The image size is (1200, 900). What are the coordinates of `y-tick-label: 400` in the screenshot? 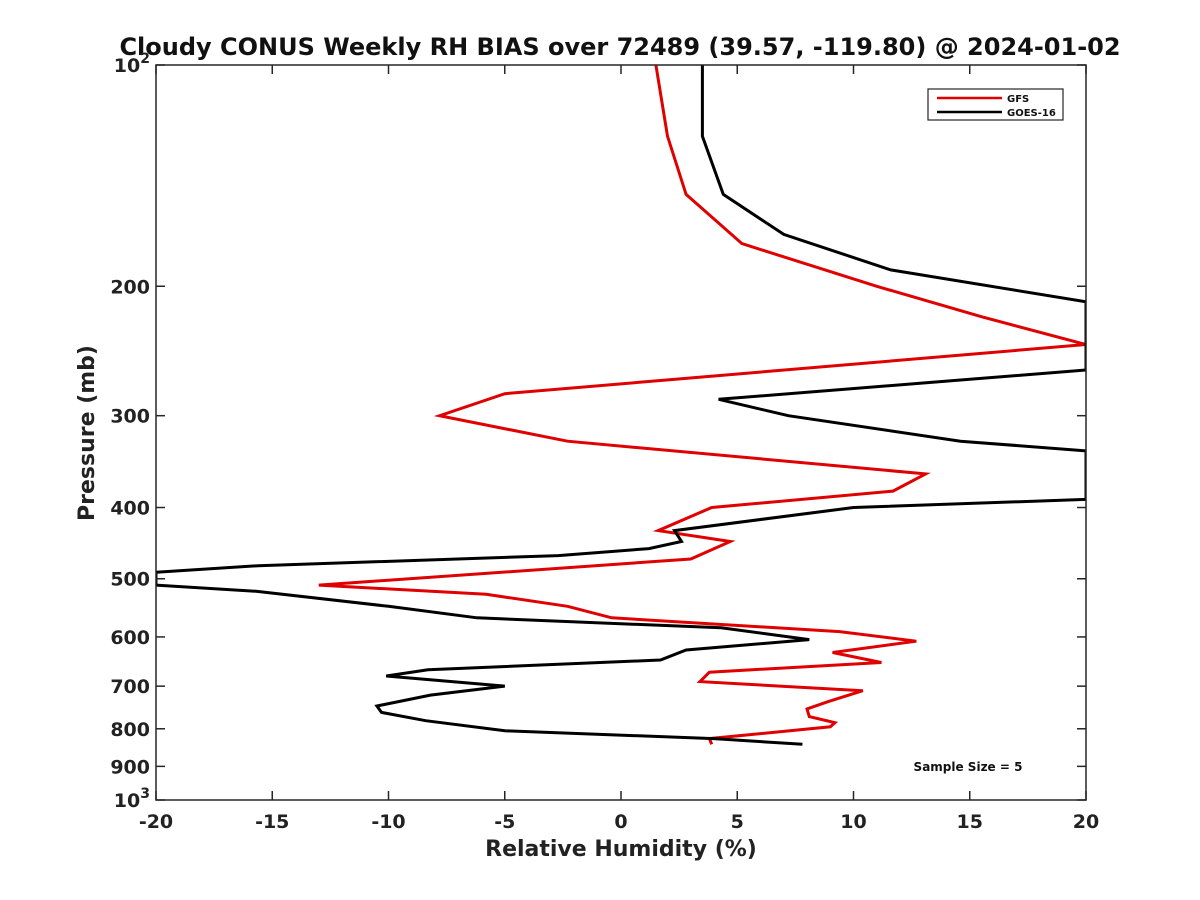 It's located at (130, 509).